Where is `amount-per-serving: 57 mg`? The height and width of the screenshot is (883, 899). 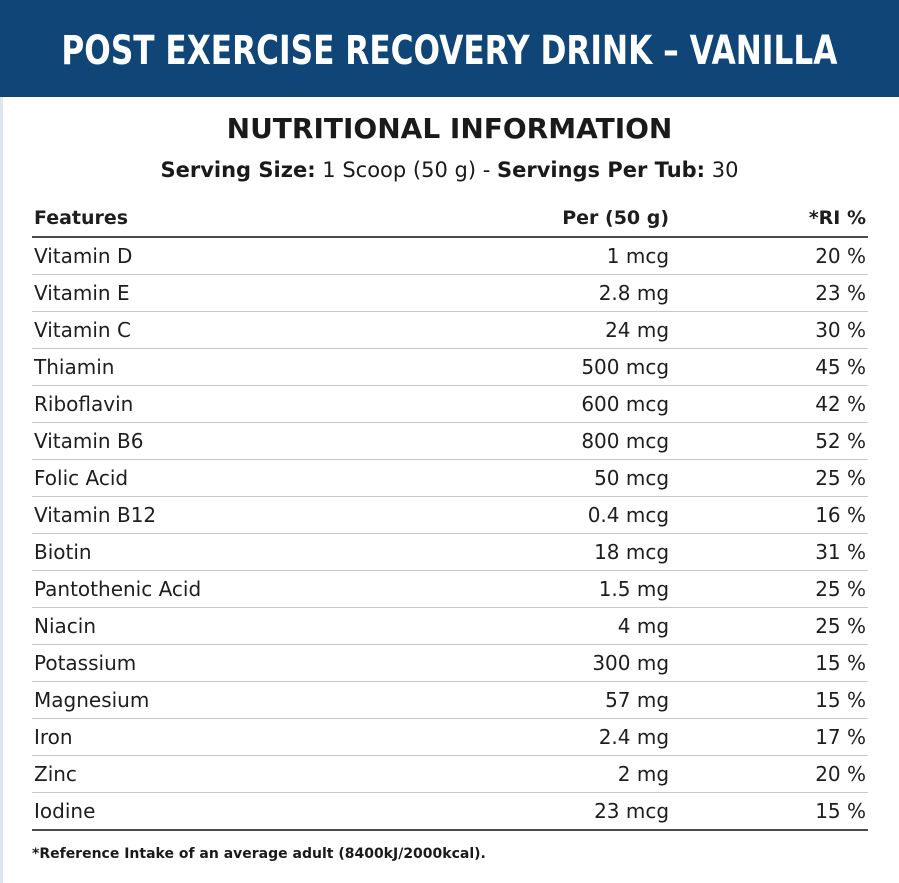
amount-per-serving: 57 mg is located at coordinates (561, 700).